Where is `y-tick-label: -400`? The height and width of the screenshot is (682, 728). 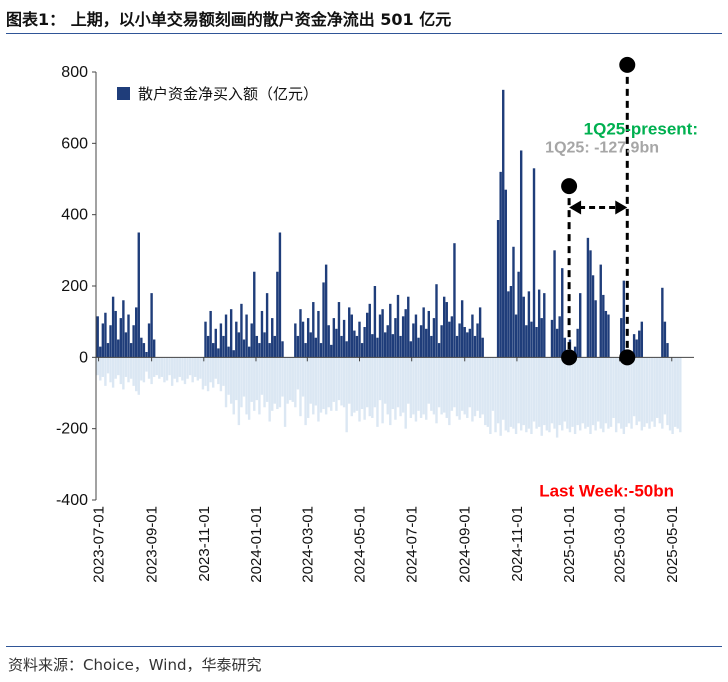 y-tick-label: -400 is located at coordinates (72, 500).